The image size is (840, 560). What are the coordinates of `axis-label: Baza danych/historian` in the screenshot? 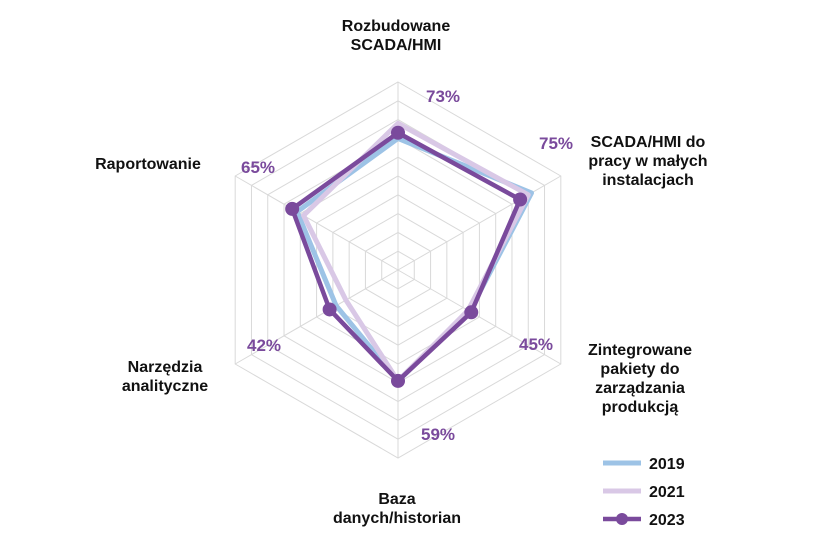 It's located at (397, 509).